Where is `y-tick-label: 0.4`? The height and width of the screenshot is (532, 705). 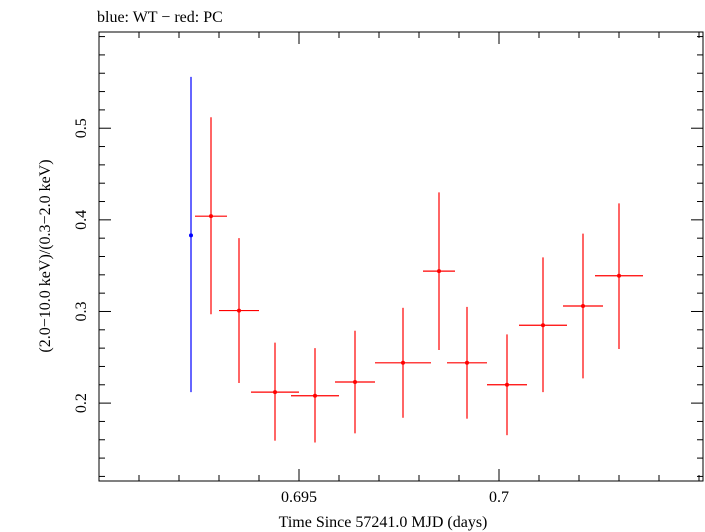 y-tick-label: 0.4 is located at coordinates (81, 220).